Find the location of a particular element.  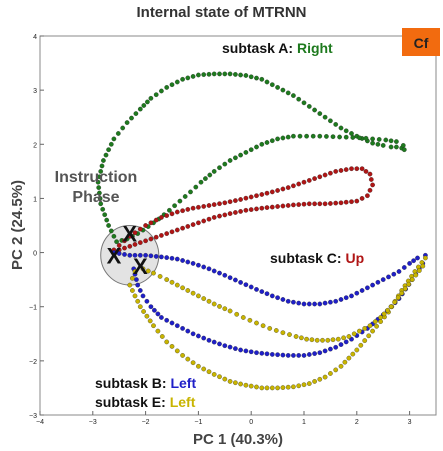

label-subtask-c-dir: Up is located at coordinates (354, 258).